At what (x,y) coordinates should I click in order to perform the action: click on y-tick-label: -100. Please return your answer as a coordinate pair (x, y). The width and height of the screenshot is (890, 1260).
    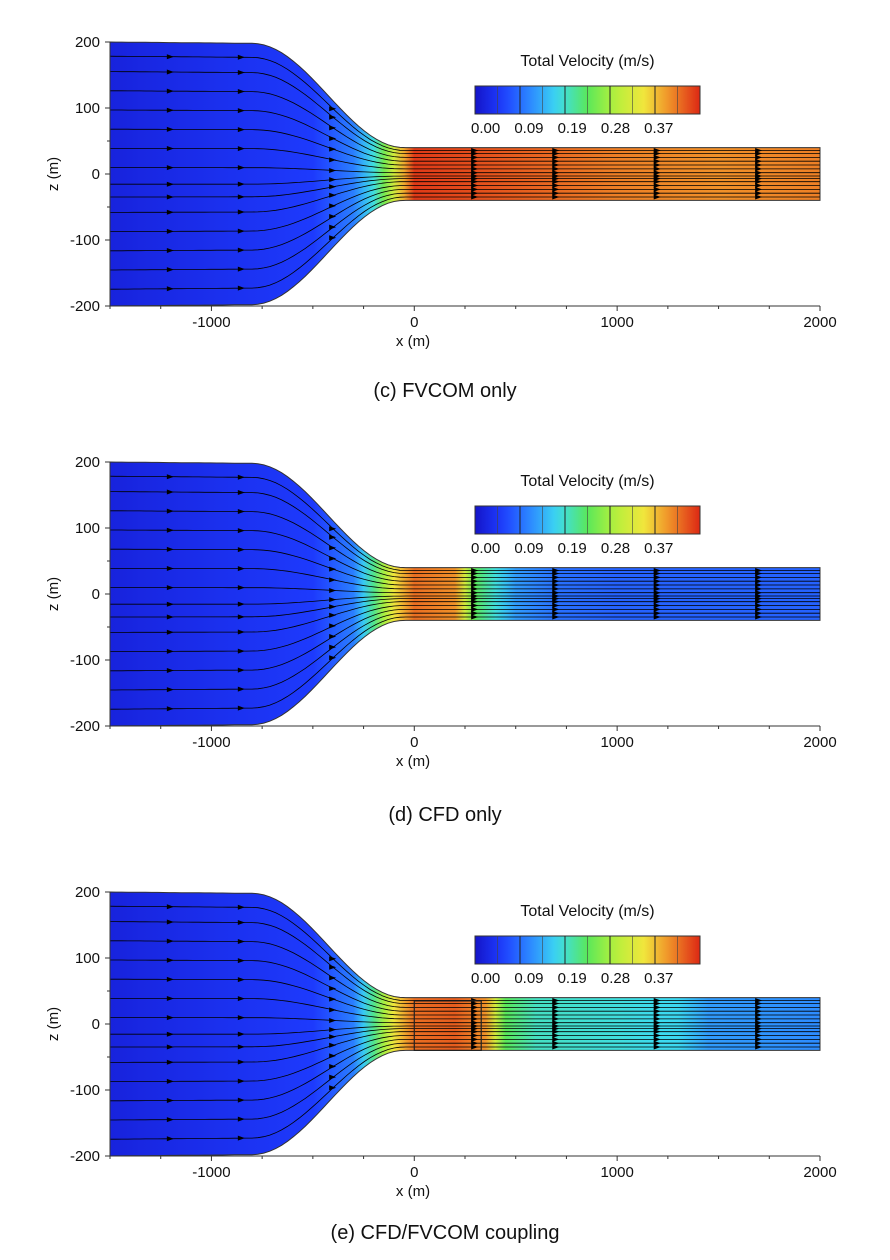
    Looking at the image, I should click on (85, 660).